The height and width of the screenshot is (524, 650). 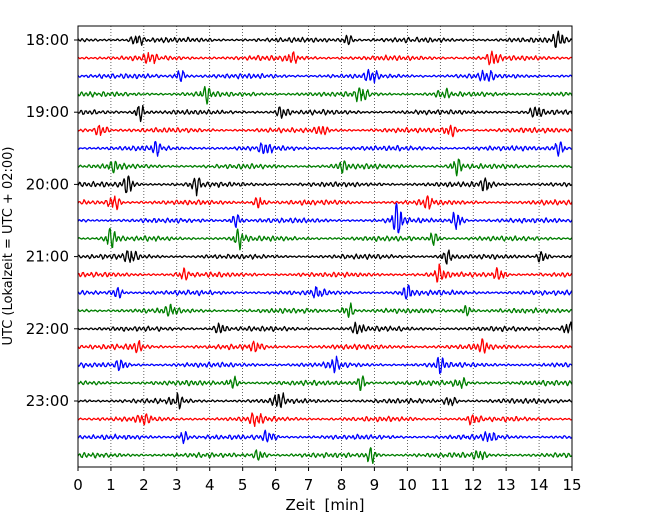 I want to click on x-tick-label: 15, so click(x=571, y=485).